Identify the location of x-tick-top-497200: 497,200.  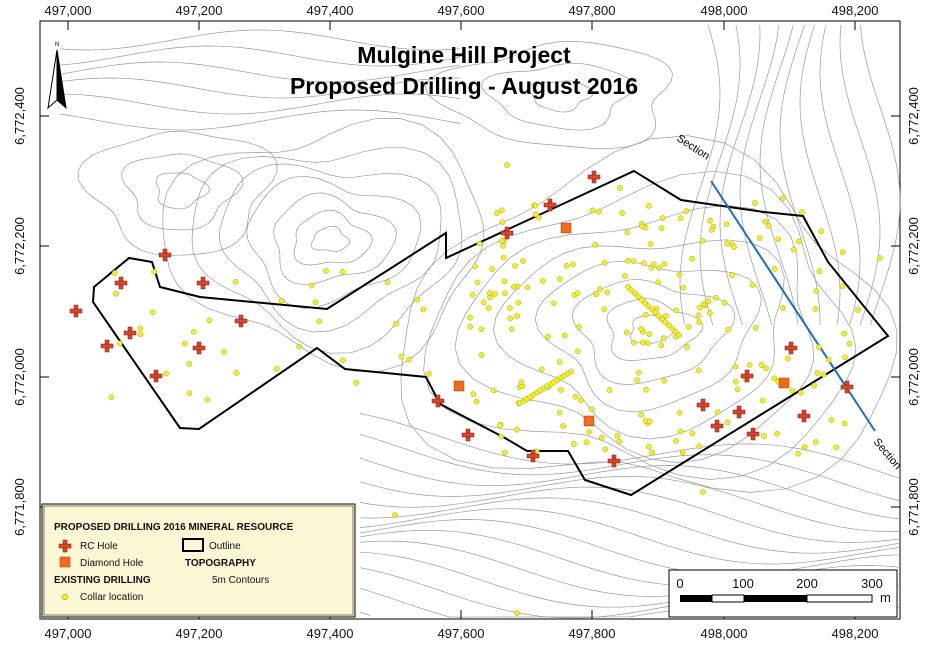
(199, 10).